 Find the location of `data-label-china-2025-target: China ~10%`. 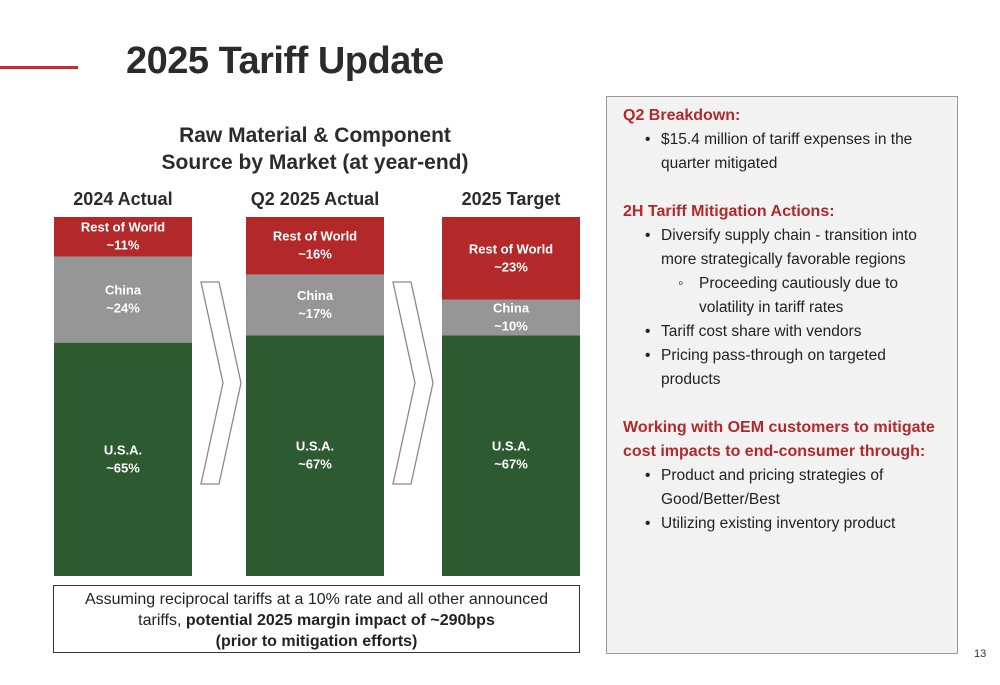

data-label-china-2025-target: China ~10% is located at coordinates (511, 317).